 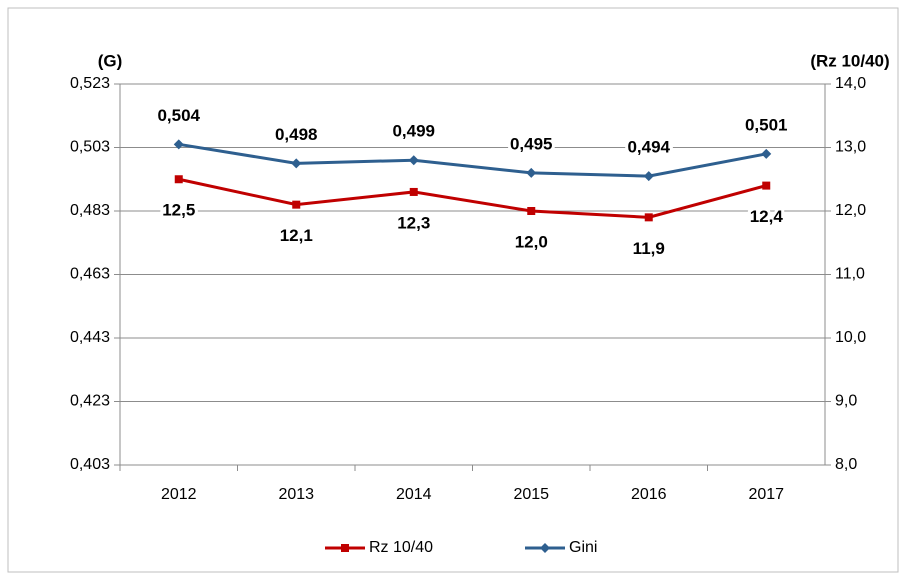 What do you see at coordinates (90, 337) in the screenshot?
I see `y-tick-label: 0,443` at bounding box center [90, 337].